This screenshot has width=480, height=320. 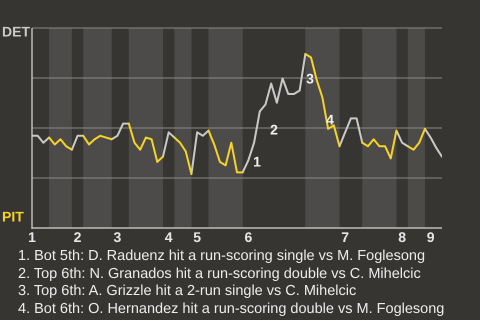 What do you see at coordinates (188, 291) in the screenshot?
I see `text: 3. Top 6th: A. Grizzle hit a 2-run single vs C. Mihelcic` at bounding box center [188, 291].